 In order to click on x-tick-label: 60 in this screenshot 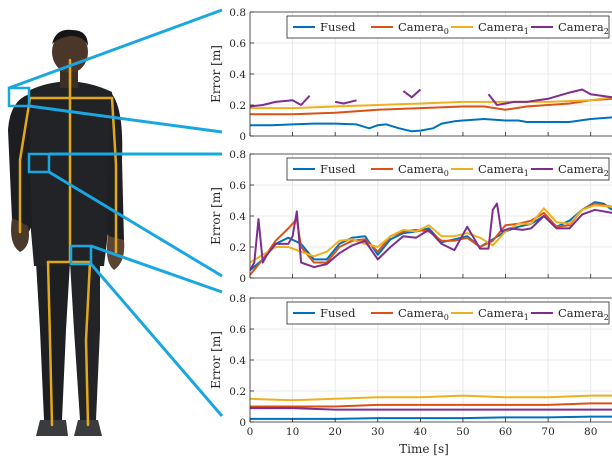, I will do `click(505, 432)`.